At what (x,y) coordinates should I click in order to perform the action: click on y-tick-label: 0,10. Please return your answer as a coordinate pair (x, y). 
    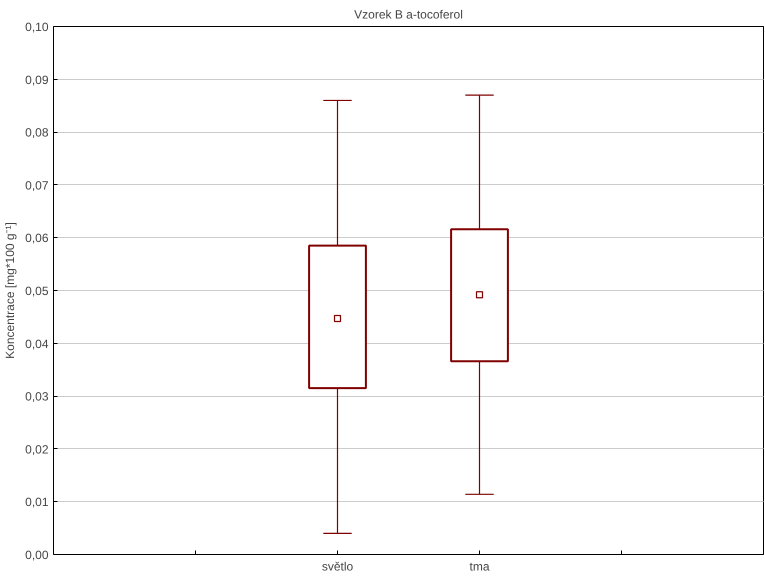
    Looking at the image, I should click on (37, 27).